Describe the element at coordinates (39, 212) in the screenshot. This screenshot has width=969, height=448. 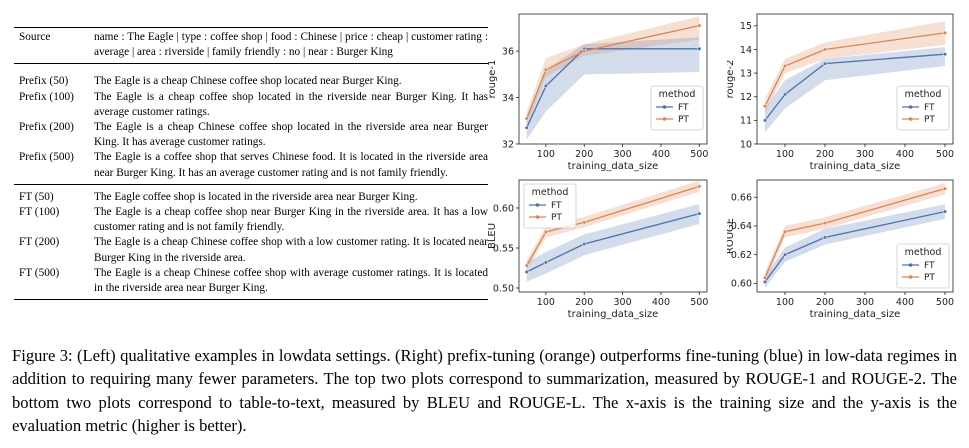
I see `row-label: FT (100)` at that location.